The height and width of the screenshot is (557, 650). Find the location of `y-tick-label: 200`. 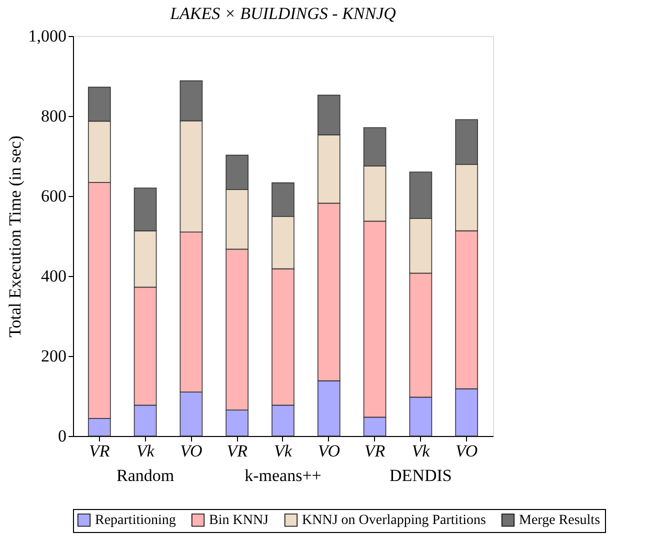

y-tick-label: 200 is located at coordinates (53, 356).